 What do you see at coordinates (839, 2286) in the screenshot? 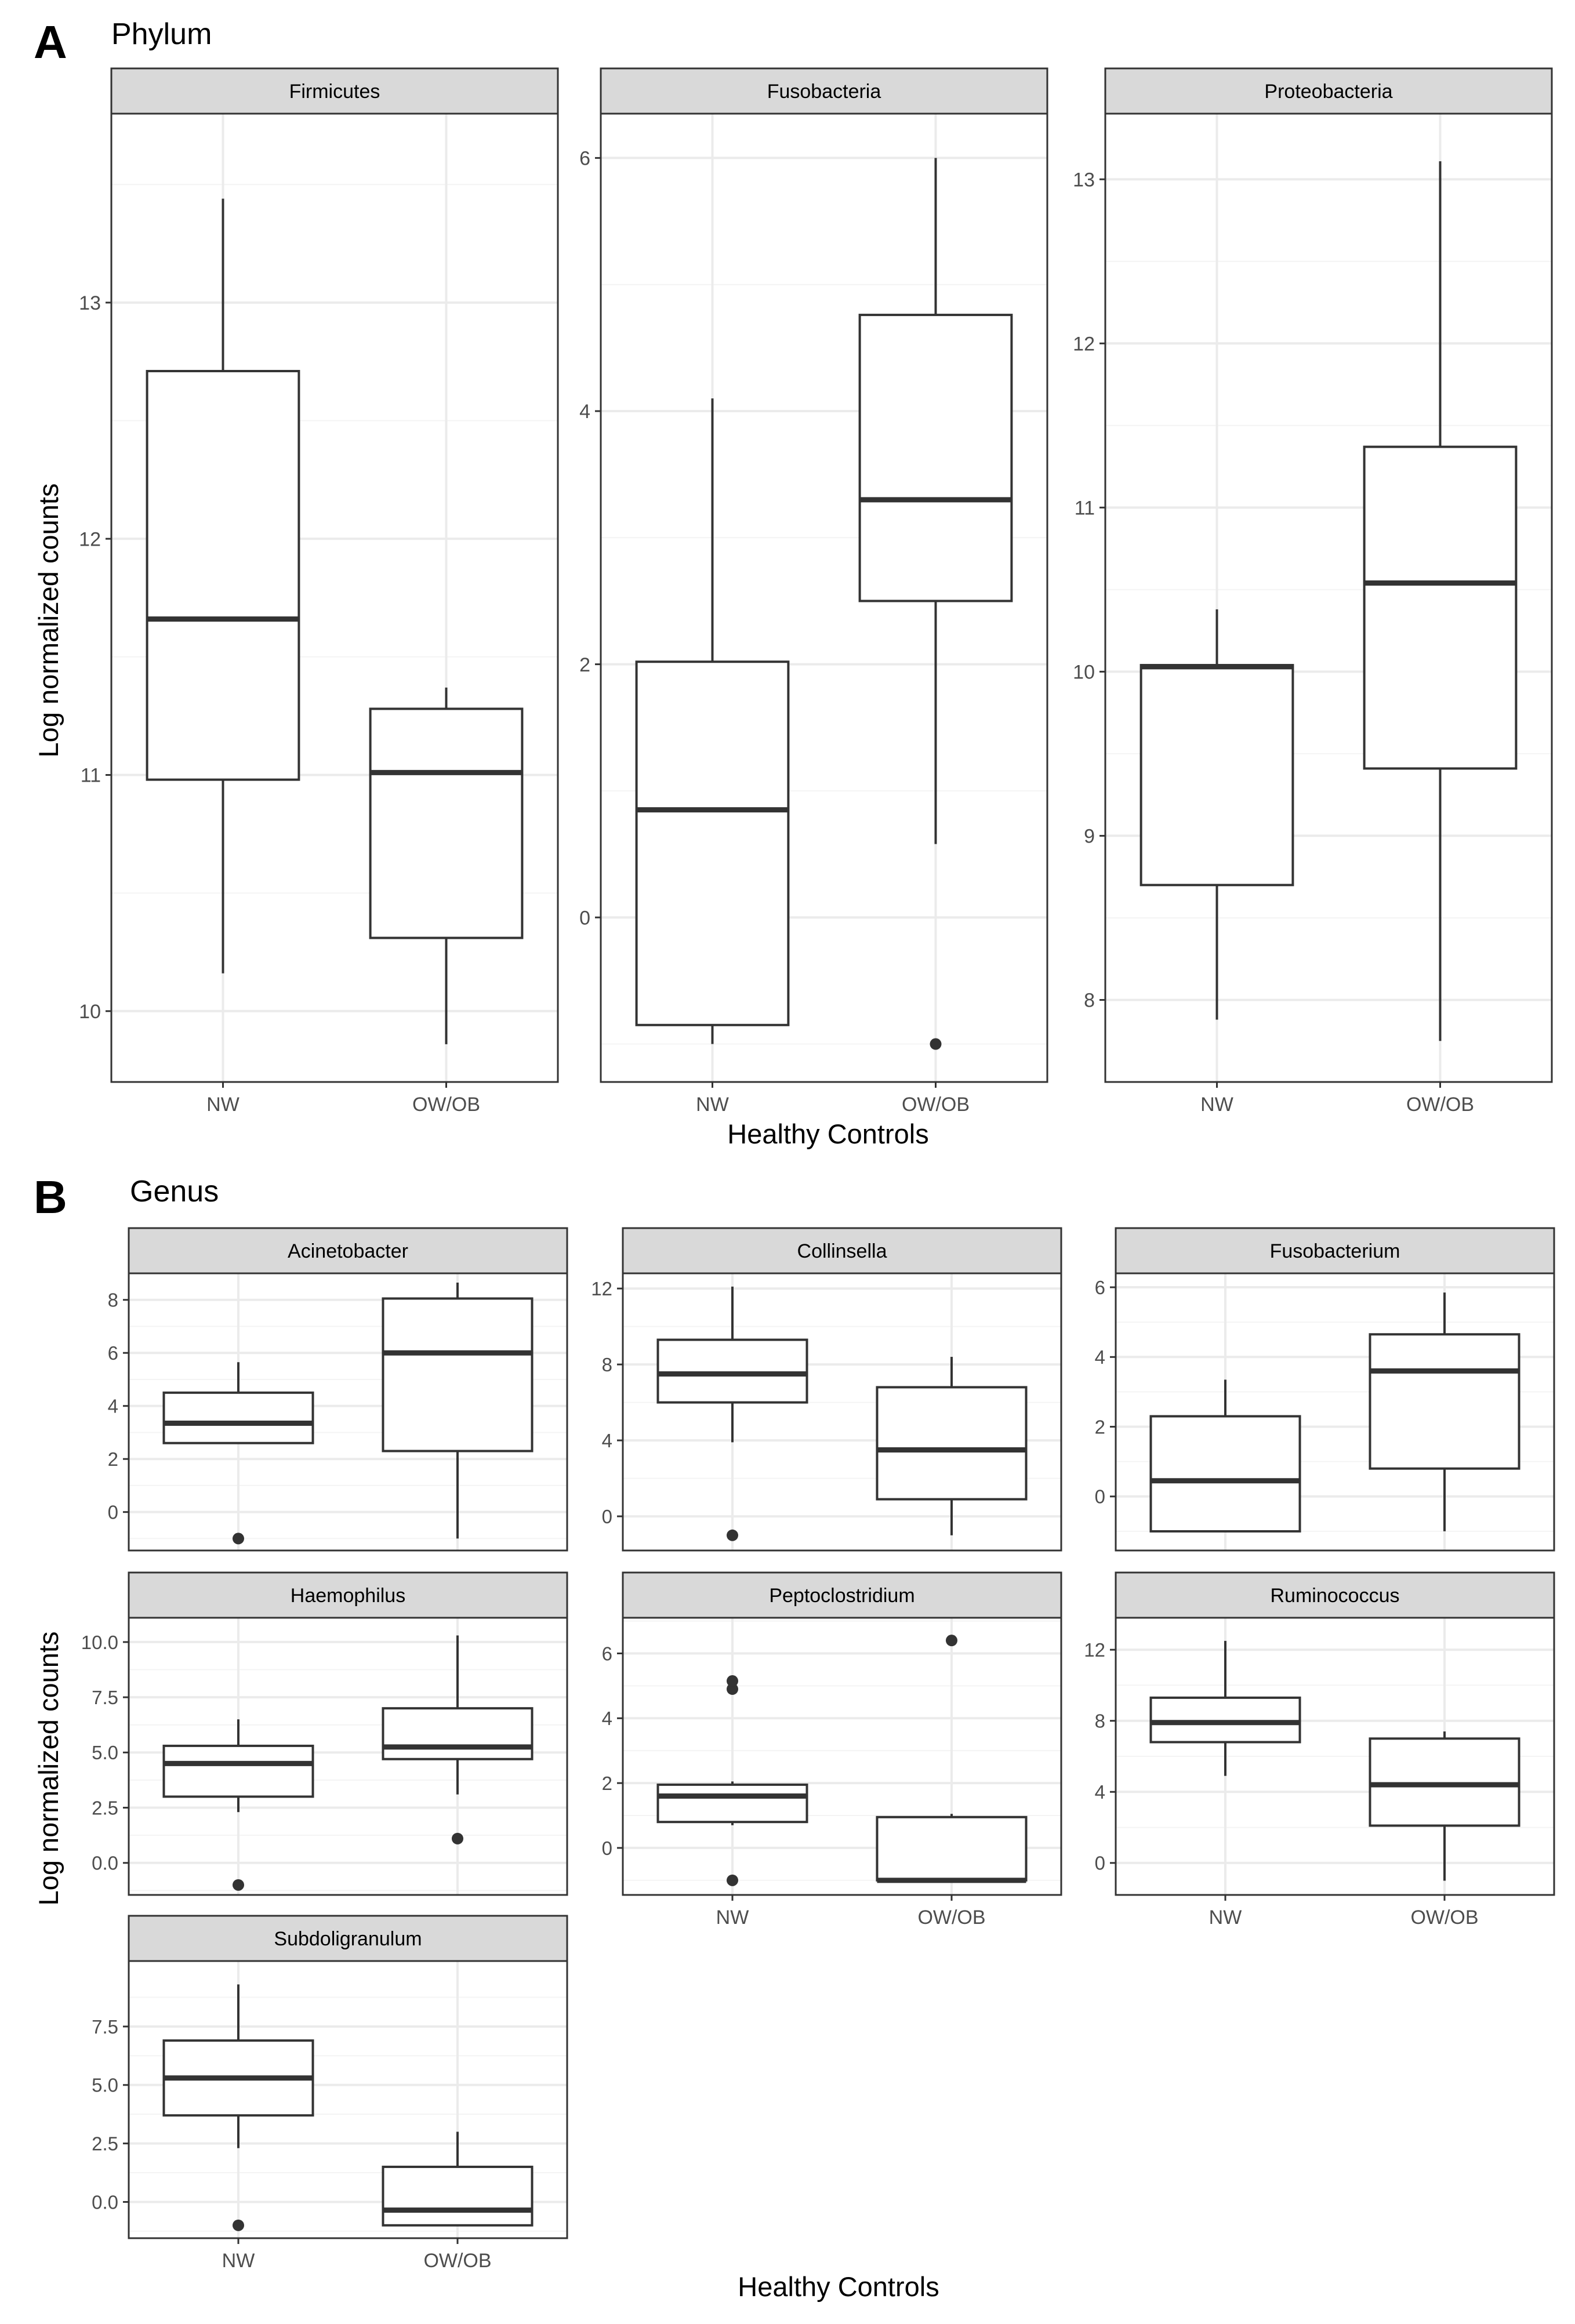
I see `panel-b-xlabel: Healthy Controls` at bounding box center [839, 2286].